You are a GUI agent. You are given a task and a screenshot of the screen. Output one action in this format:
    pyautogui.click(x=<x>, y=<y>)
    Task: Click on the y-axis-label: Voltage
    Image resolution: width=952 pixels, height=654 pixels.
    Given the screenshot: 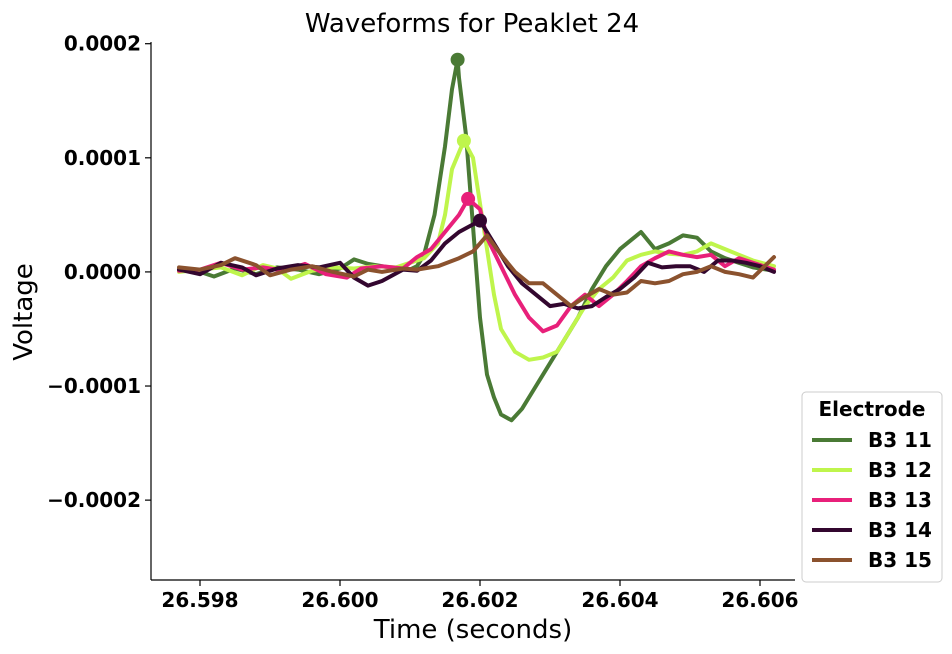 What is the action you would take?
    pyautogui.click(x=24, y=312)
    